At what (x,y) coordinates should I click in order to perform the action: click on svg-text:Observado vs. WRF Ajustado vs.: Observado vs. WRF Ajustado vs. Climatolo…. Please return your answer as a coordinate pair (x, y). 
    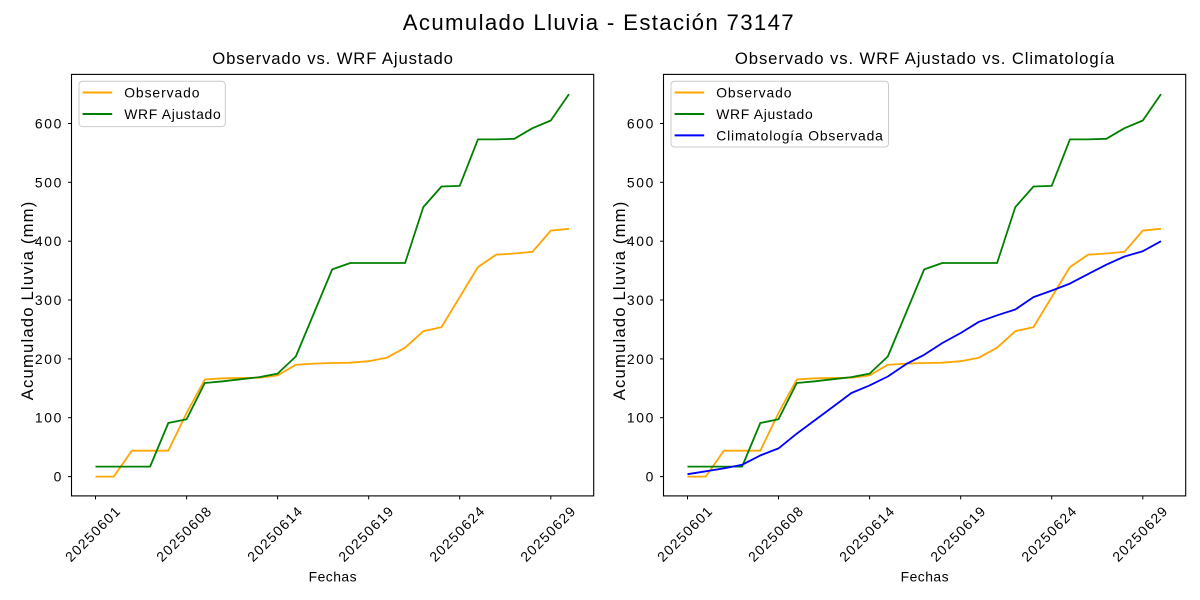
    Looking at the image, I should click on (925, 58).